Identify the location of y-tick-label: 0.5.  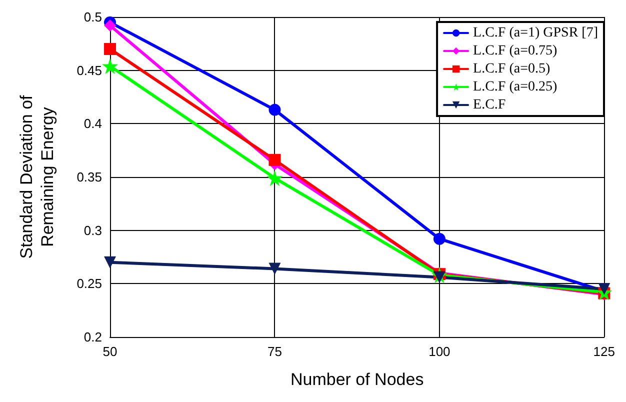
(93, 17).